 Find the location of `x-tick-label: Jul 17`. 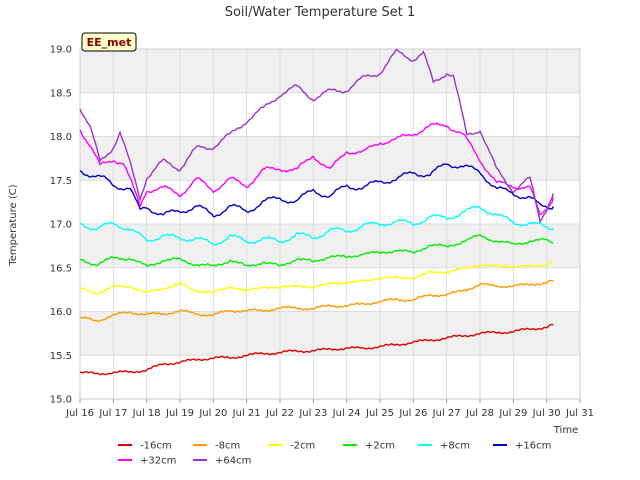

x-tick-label: Jul 17 is located at coordinates (112, 413).